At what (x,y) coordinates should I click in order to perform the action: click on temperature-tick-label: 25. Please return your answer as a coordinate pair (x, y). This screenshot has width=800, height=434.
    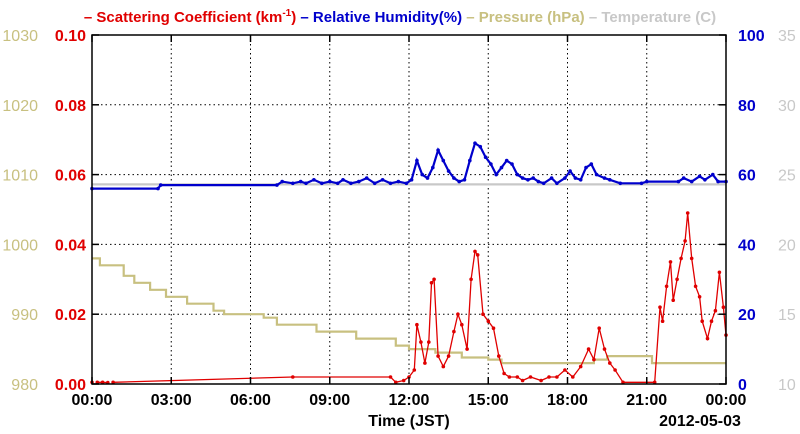
    Looking at the image, I should click on (787, 176).